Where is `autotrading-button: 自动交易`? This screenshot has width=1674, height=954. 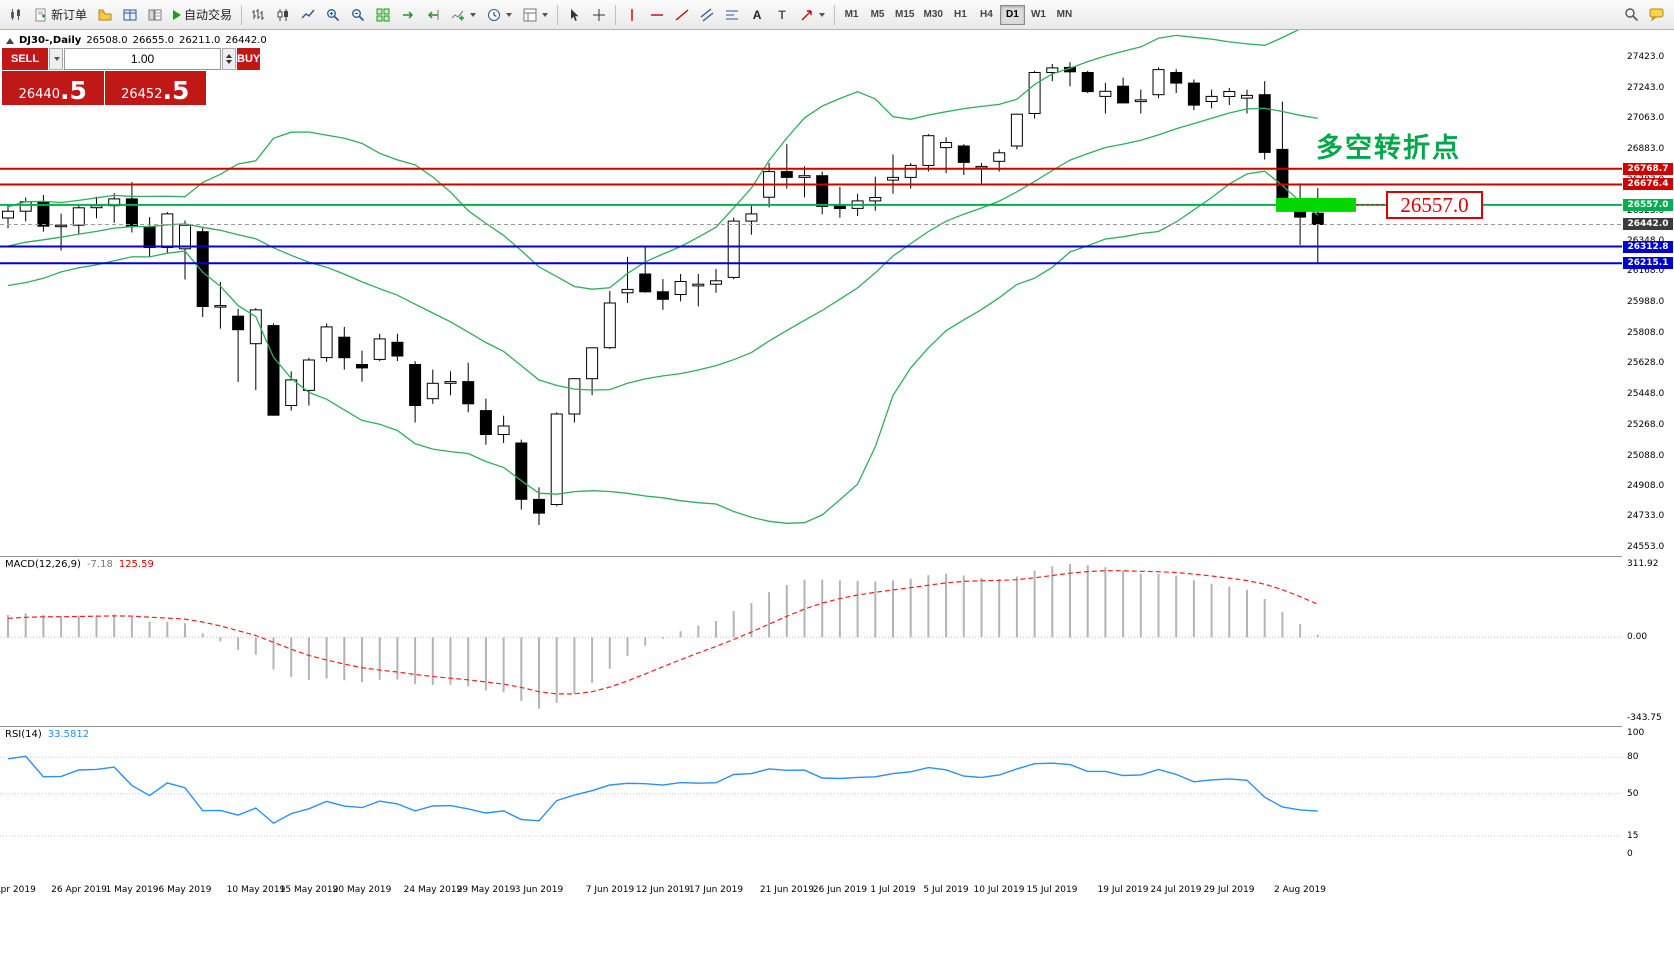
autotrading-button: 自动交易 is located at coordinates (202, 15).